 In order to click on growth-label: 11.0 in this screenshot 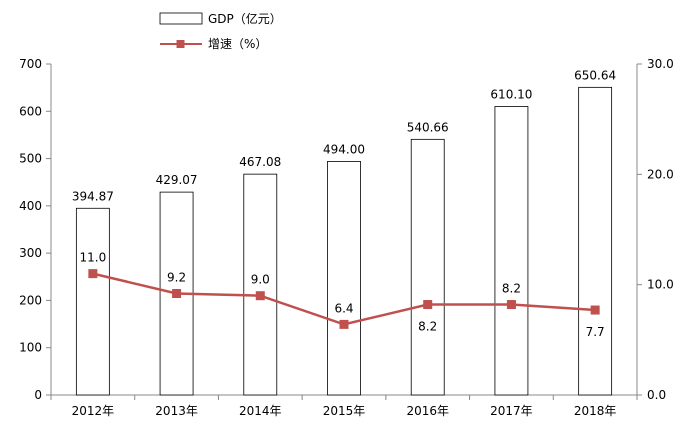, I will do `click(92, 258)`.